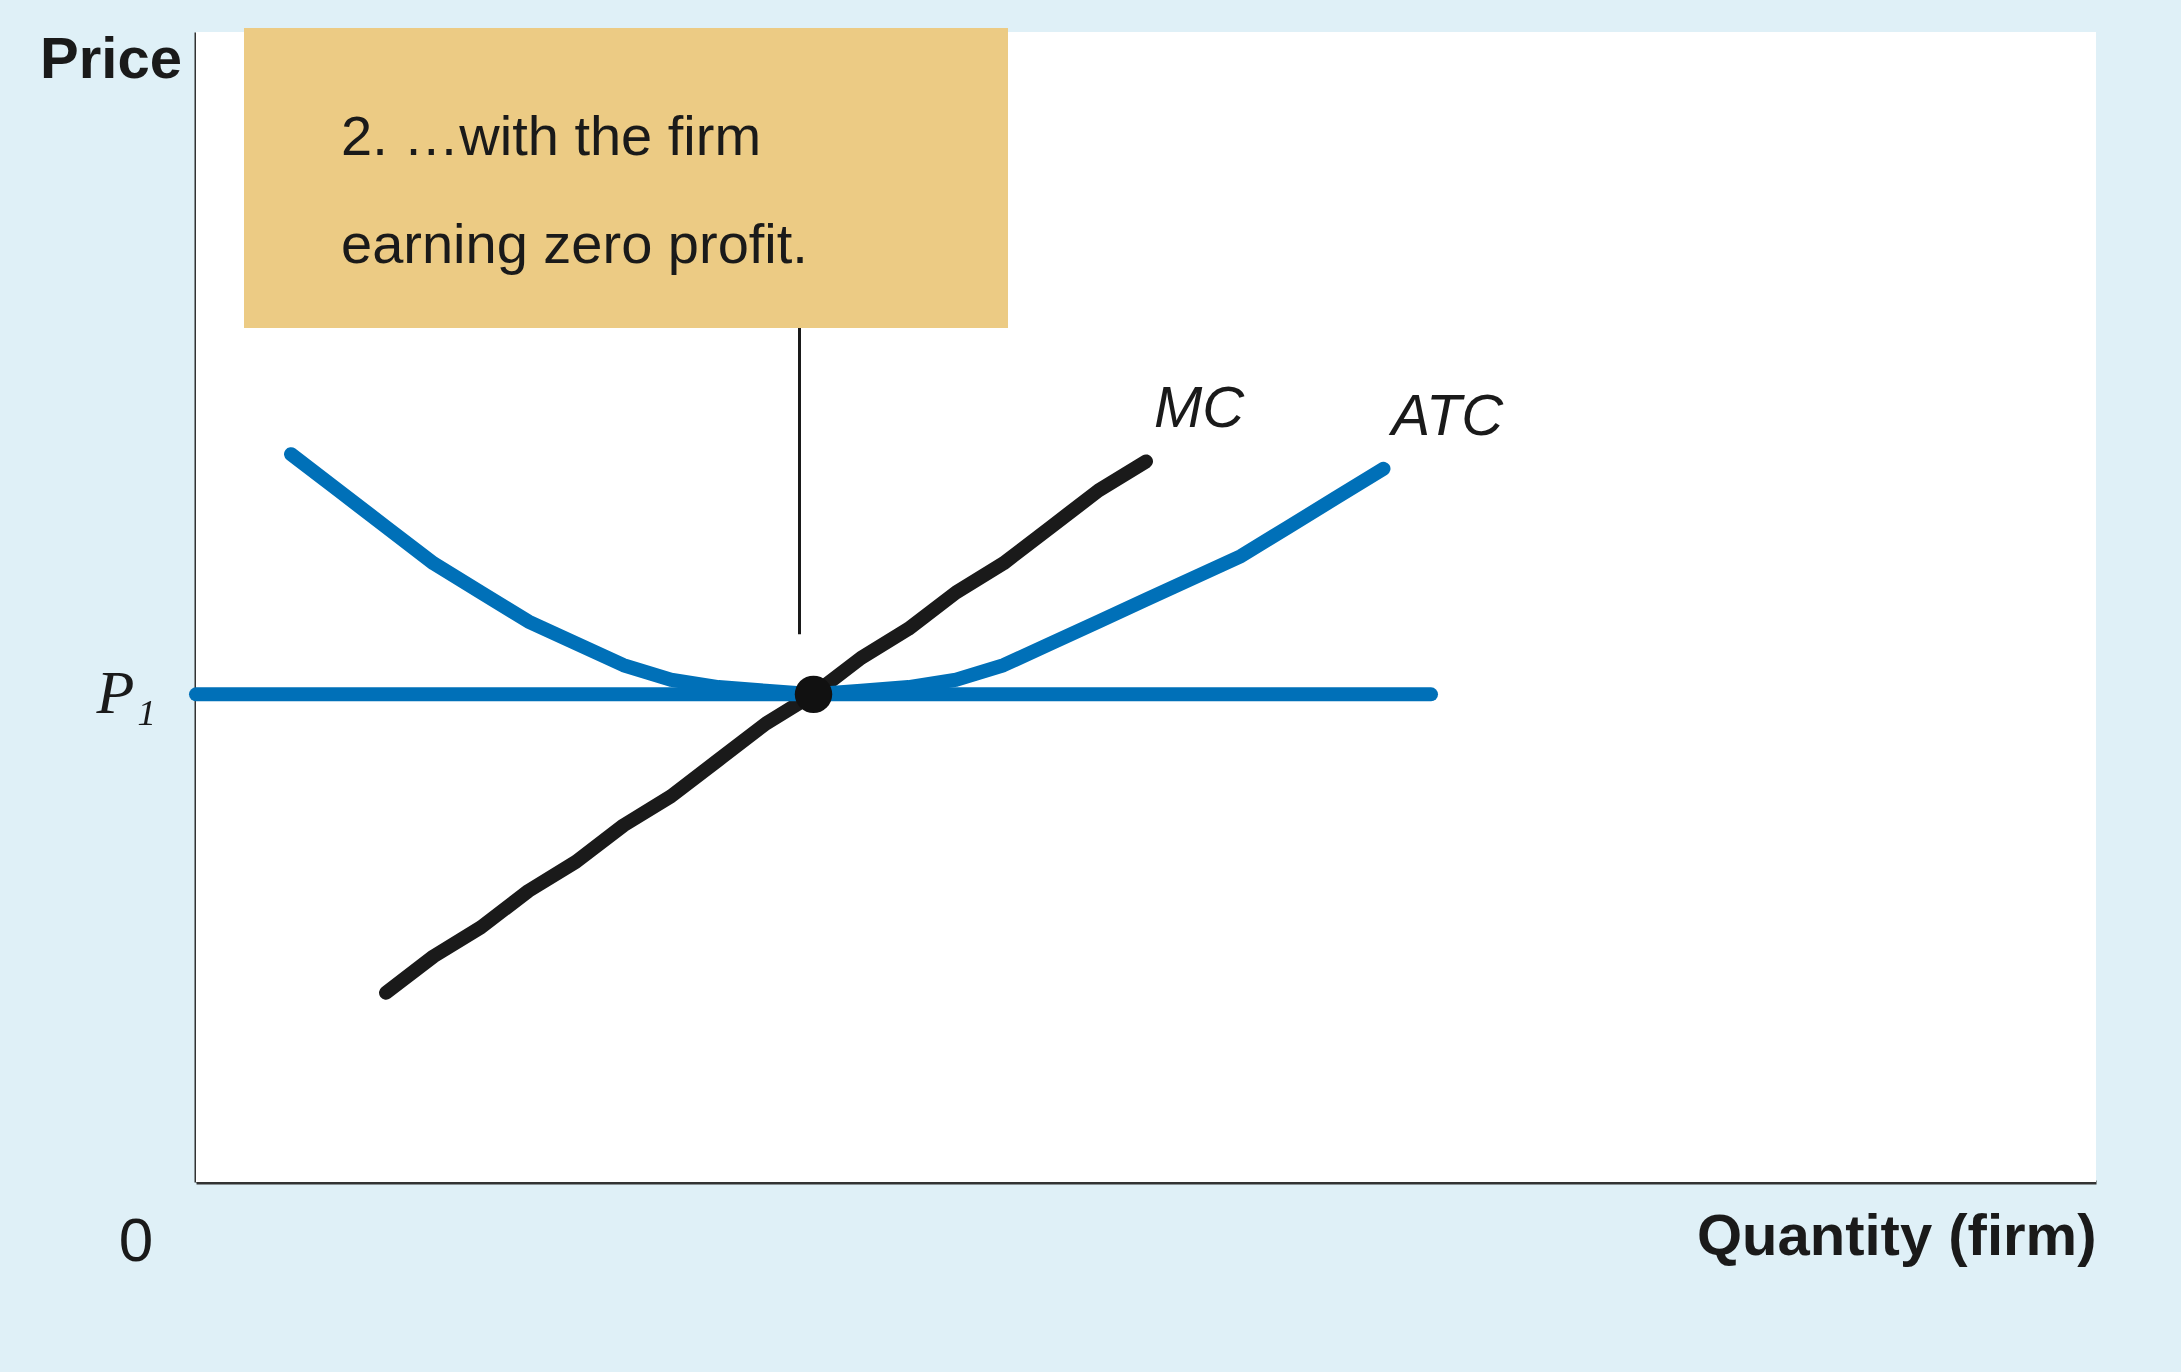 The height and width of the screenshot is (1372, 2181). Describe the element at coordinates (1896, 1234) in the screenshot. I see `x-axis-title: Quantity (firm)` at that location.